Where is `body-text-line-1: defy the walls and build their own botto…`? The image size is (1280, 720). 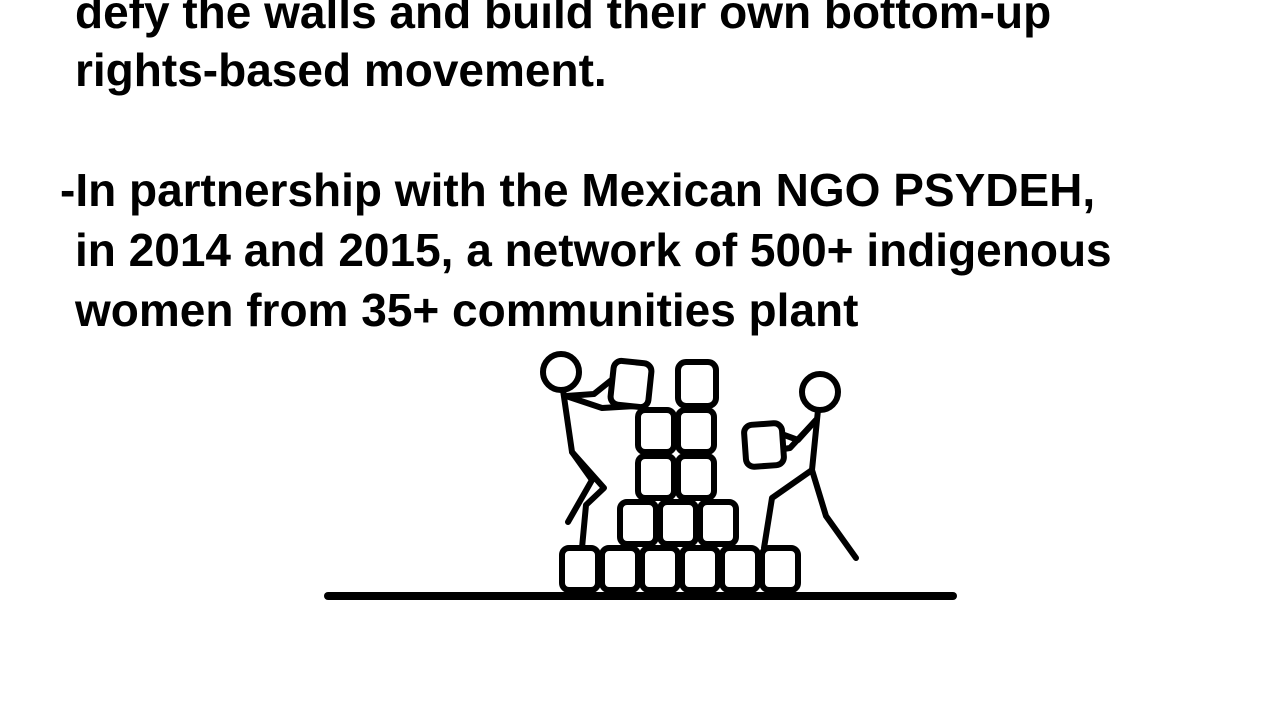 body-text-line-1: defy the walls and build their own botto… is located at coordinates (563, 19).